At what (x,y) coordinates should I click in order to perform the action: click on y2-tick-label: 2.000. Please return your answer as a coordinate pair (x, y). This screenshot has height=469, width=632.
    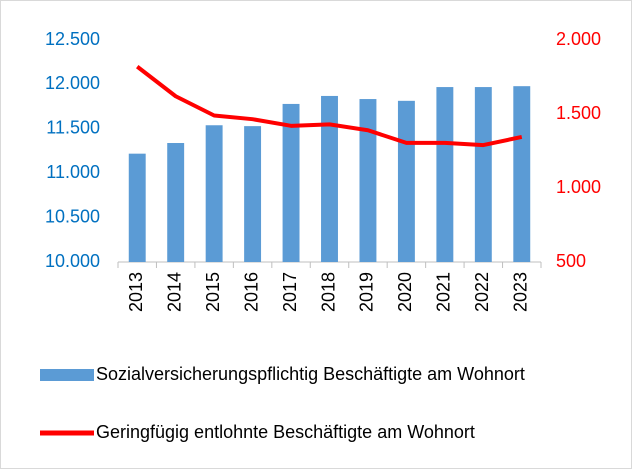
    Looking at the image, I should click on (578, 39).